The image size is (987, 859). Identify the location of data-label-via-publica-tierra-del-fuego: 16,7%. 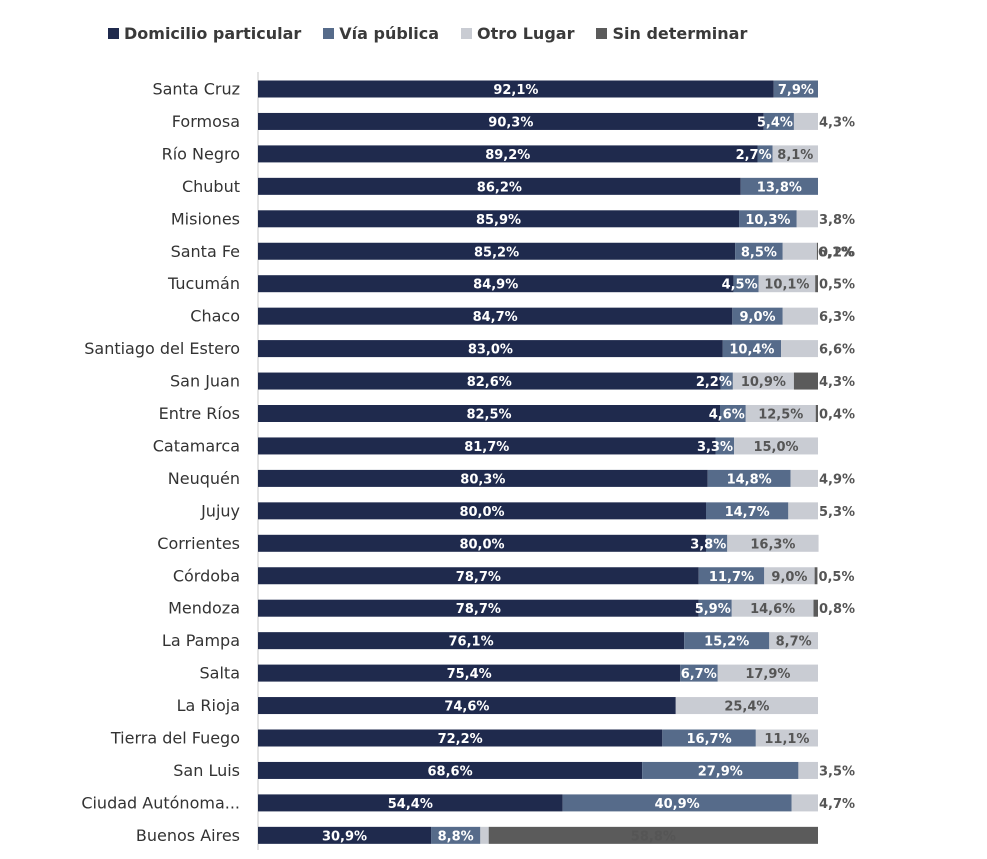
(709, 739).